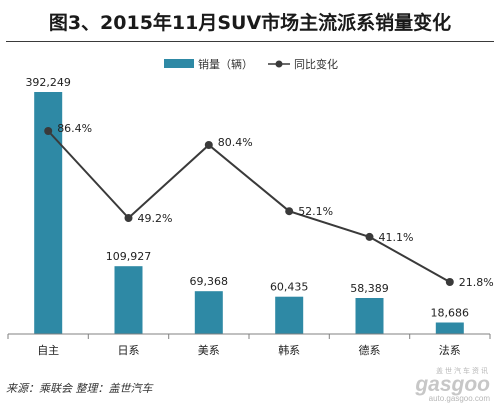 The height and width of the screenshot is (403, 500). What do you see at coordinates (179, 63) in the screenshot?
I see `legend-bar-swatch` at bounding box center [179, 63].